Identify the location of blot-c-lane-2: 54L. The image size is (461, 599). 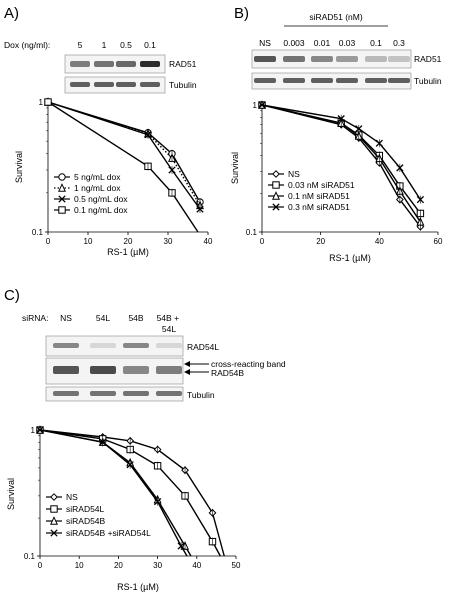
(103, 318).